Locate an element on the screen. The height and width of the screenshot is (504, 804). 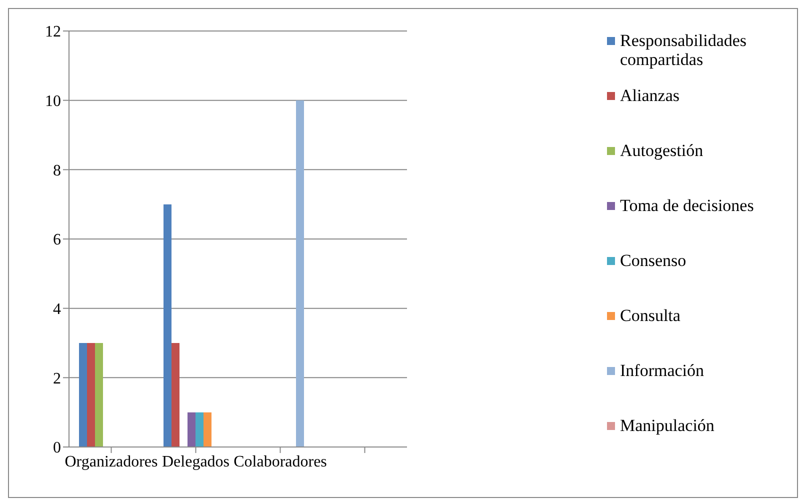
legend-label: Toma de decisiones is located at coordinates (687, 205).